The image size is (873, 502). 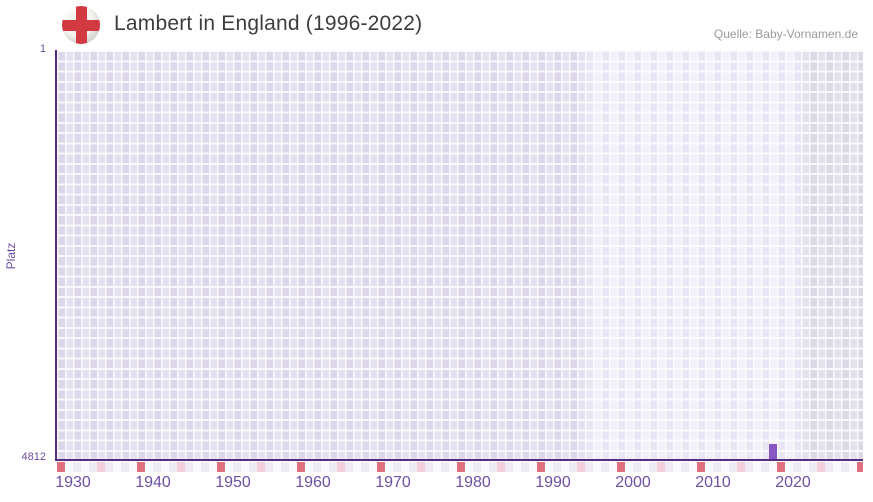 What do you see at coordinates (669, 467) in the screenshot?
I see `stripe-cell-2004` at bounding box center [669, 467].